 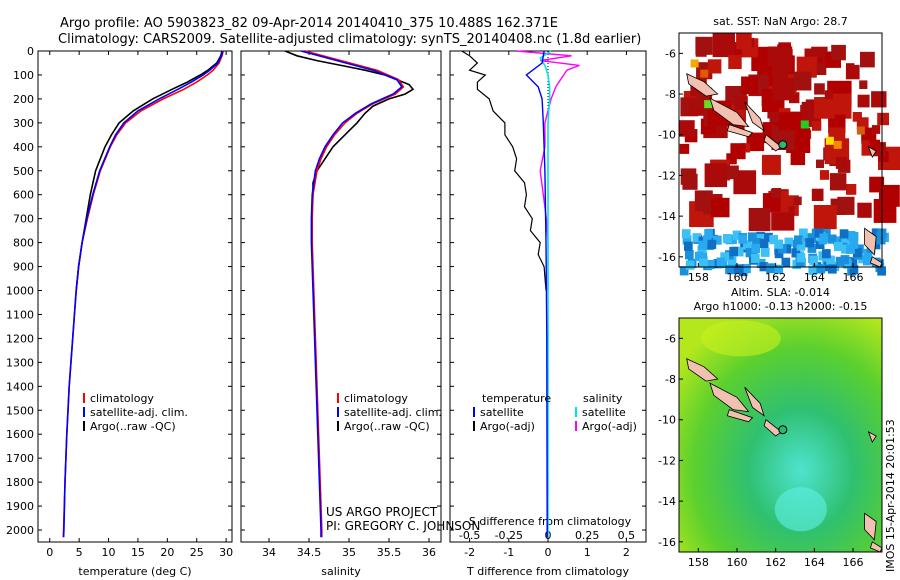 What do you see at coordinates (79, 552) in the screenshot?
I see `x-tick-label: 5` at bounding box center [79, 552].